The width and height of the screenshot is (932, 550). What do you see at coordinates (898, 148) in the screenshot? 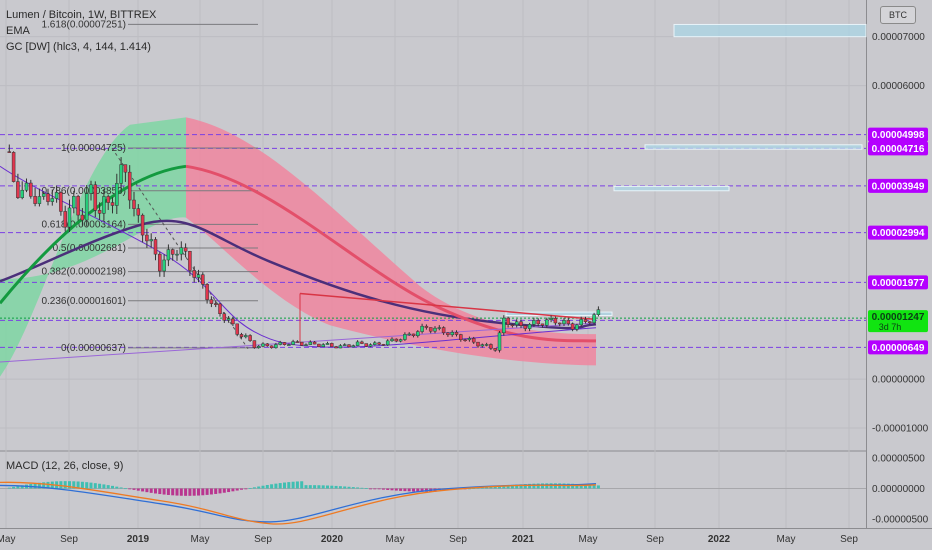
I see `price-level-tag` at bounding box center [898, 148].